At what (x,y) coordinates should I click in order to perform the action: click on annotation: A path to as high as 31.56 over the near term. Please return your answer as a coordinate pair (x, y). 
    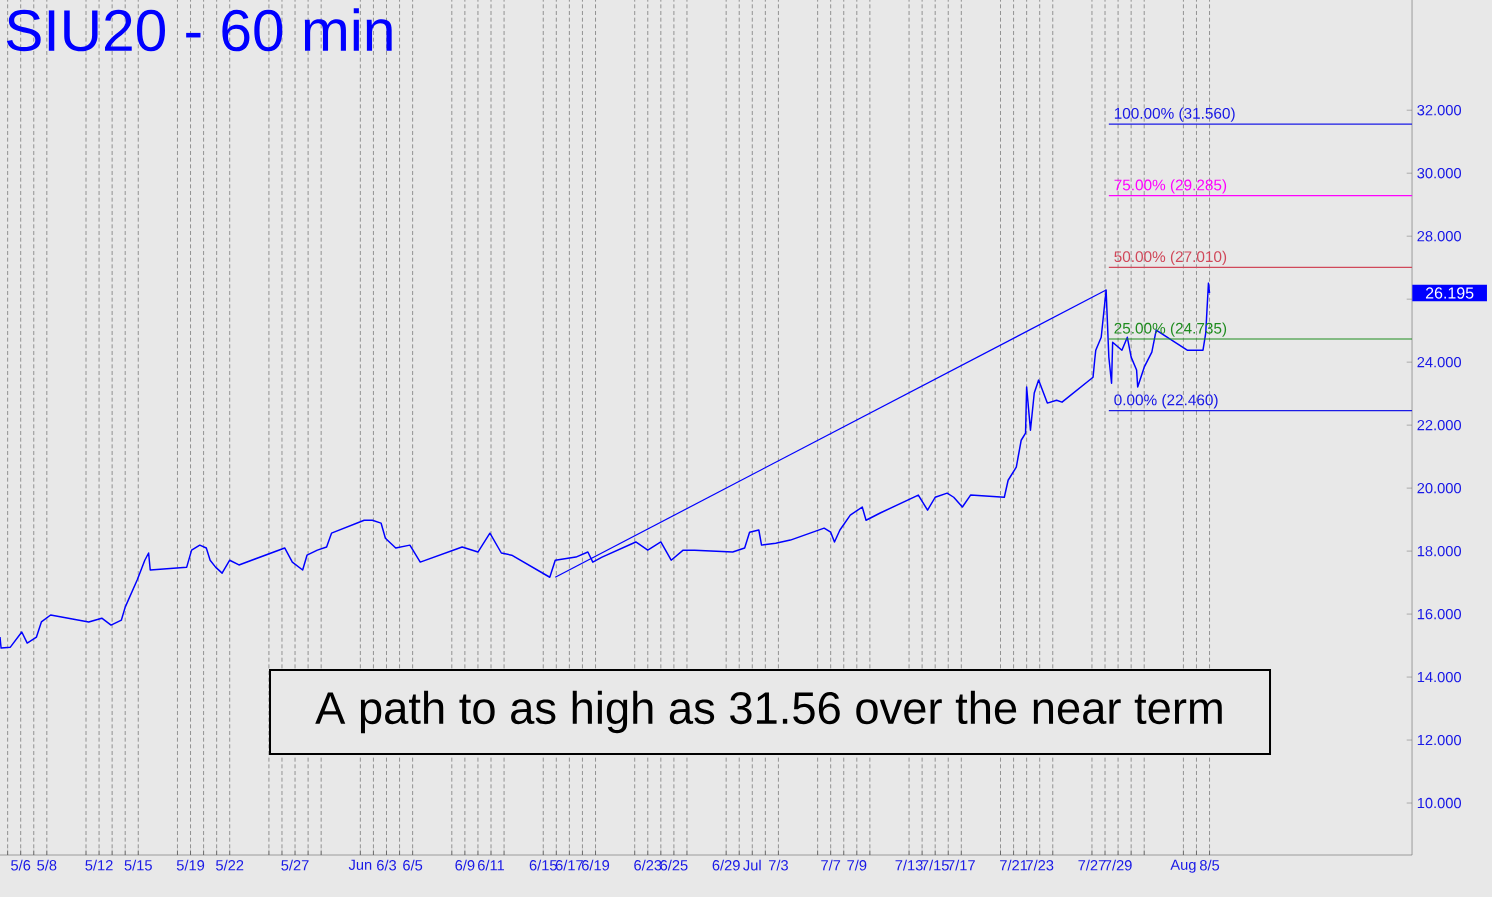
    Looking at the image, I should click on (768, 712).